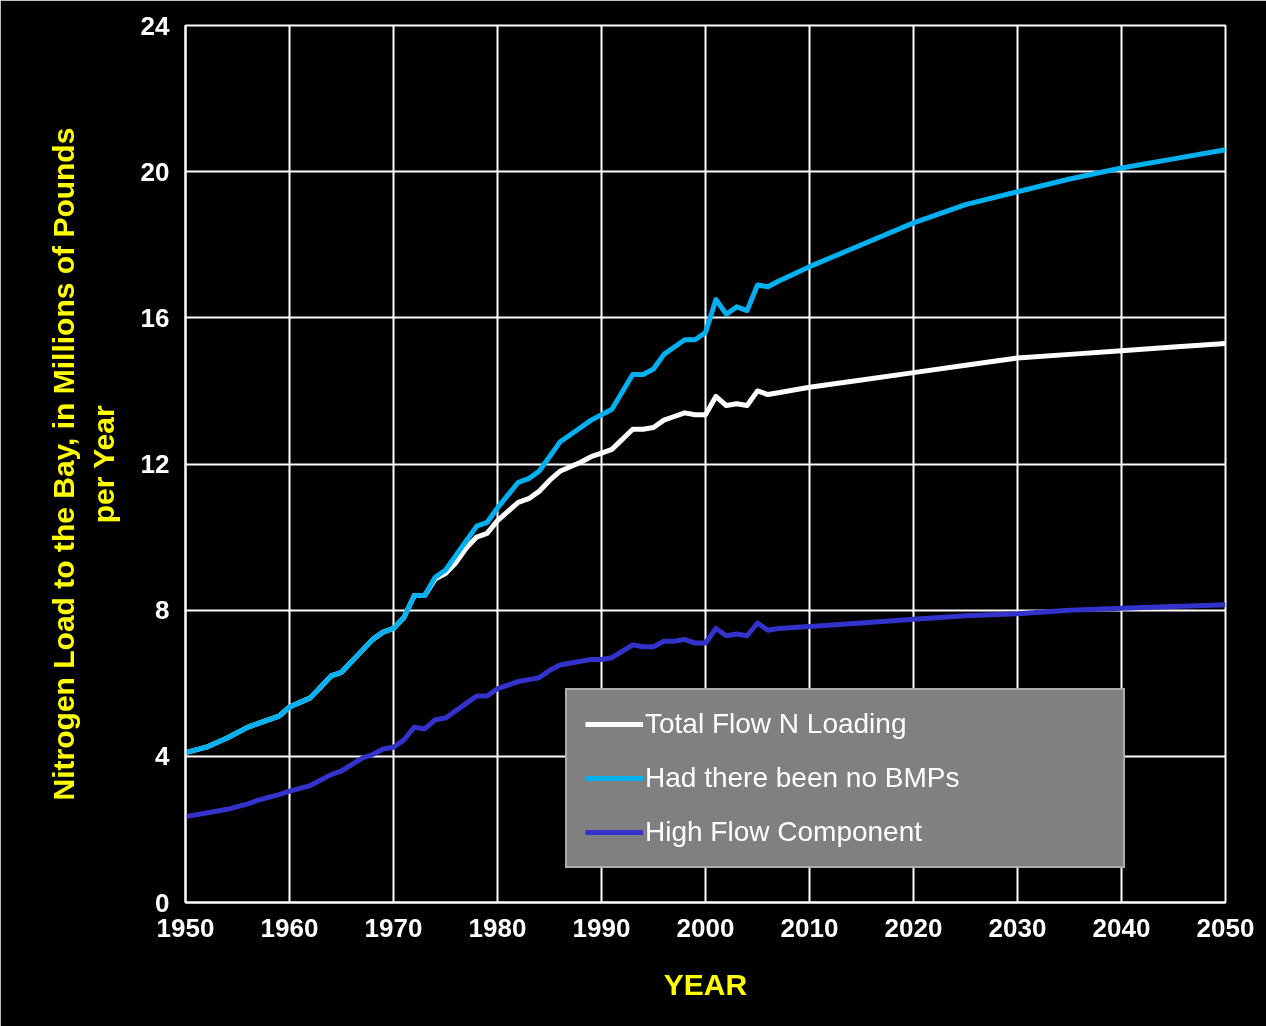 Image resolution: width=1266 pixels, height=1026 pixels. Describe the element at coordinates (601, 927) in the screenshot. I see `x-tick-label: 1990` at that location.